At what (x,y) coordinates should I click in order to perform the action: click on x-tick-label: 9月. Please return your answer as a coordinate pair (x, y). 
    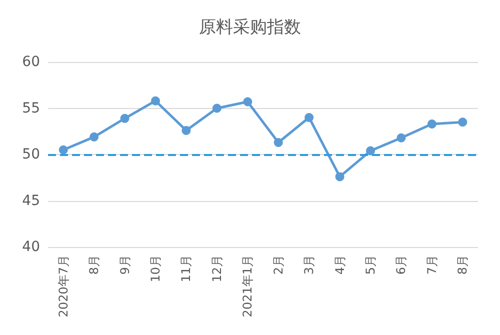
    Looking at the image, I should click on (125, 265).